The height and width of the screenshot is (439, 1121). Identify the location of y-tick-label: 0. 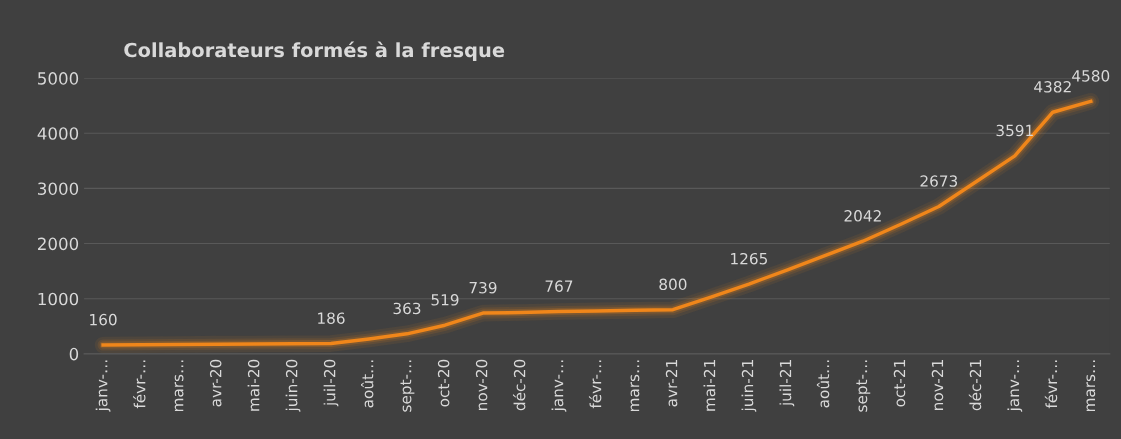
(74, 354).